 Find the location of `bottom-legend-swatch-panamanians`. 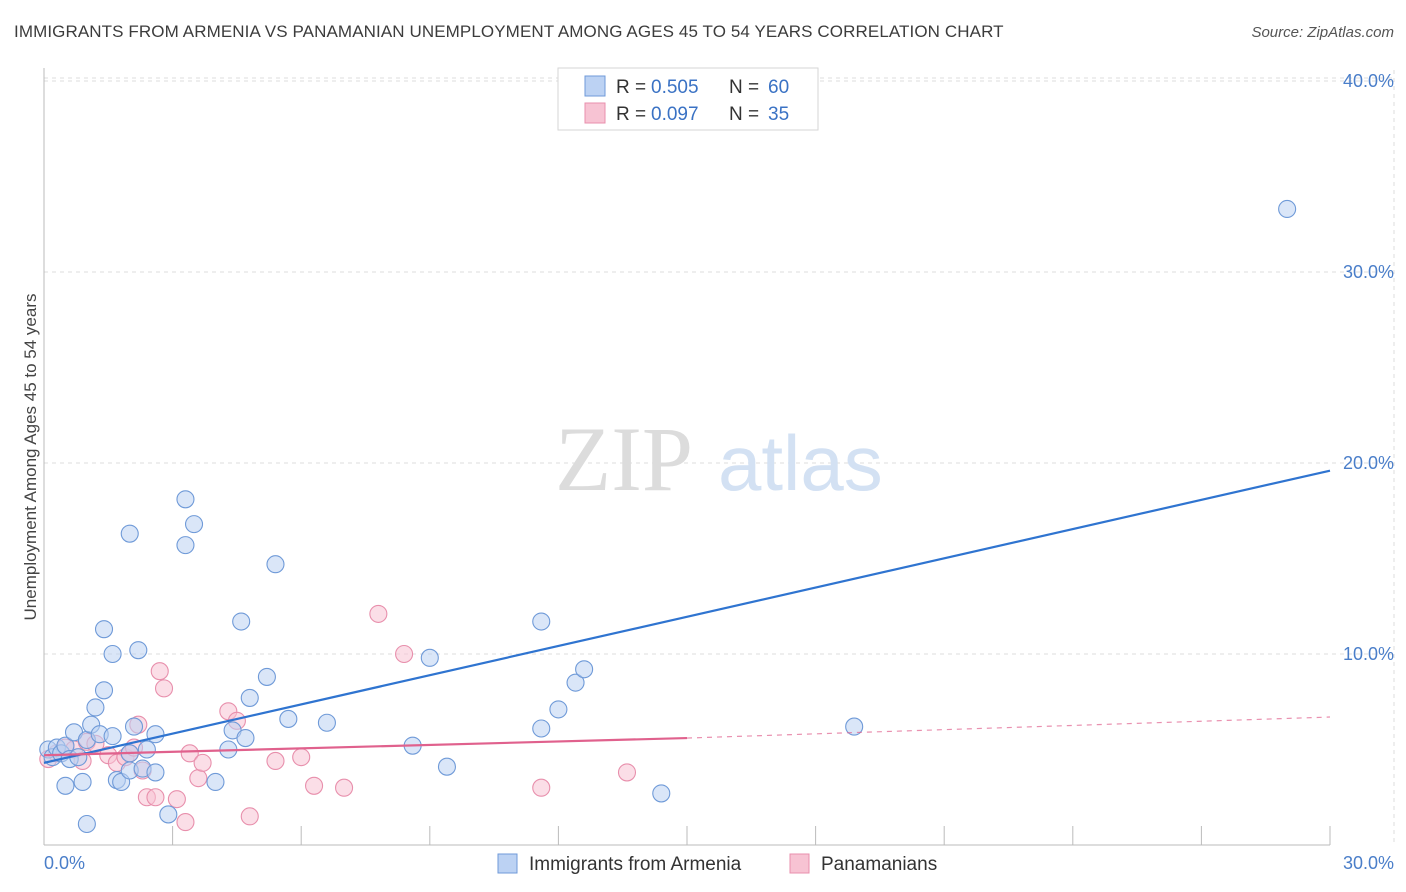

bottom-legend-swatch-panamanians is located at coordinates (799, 863).